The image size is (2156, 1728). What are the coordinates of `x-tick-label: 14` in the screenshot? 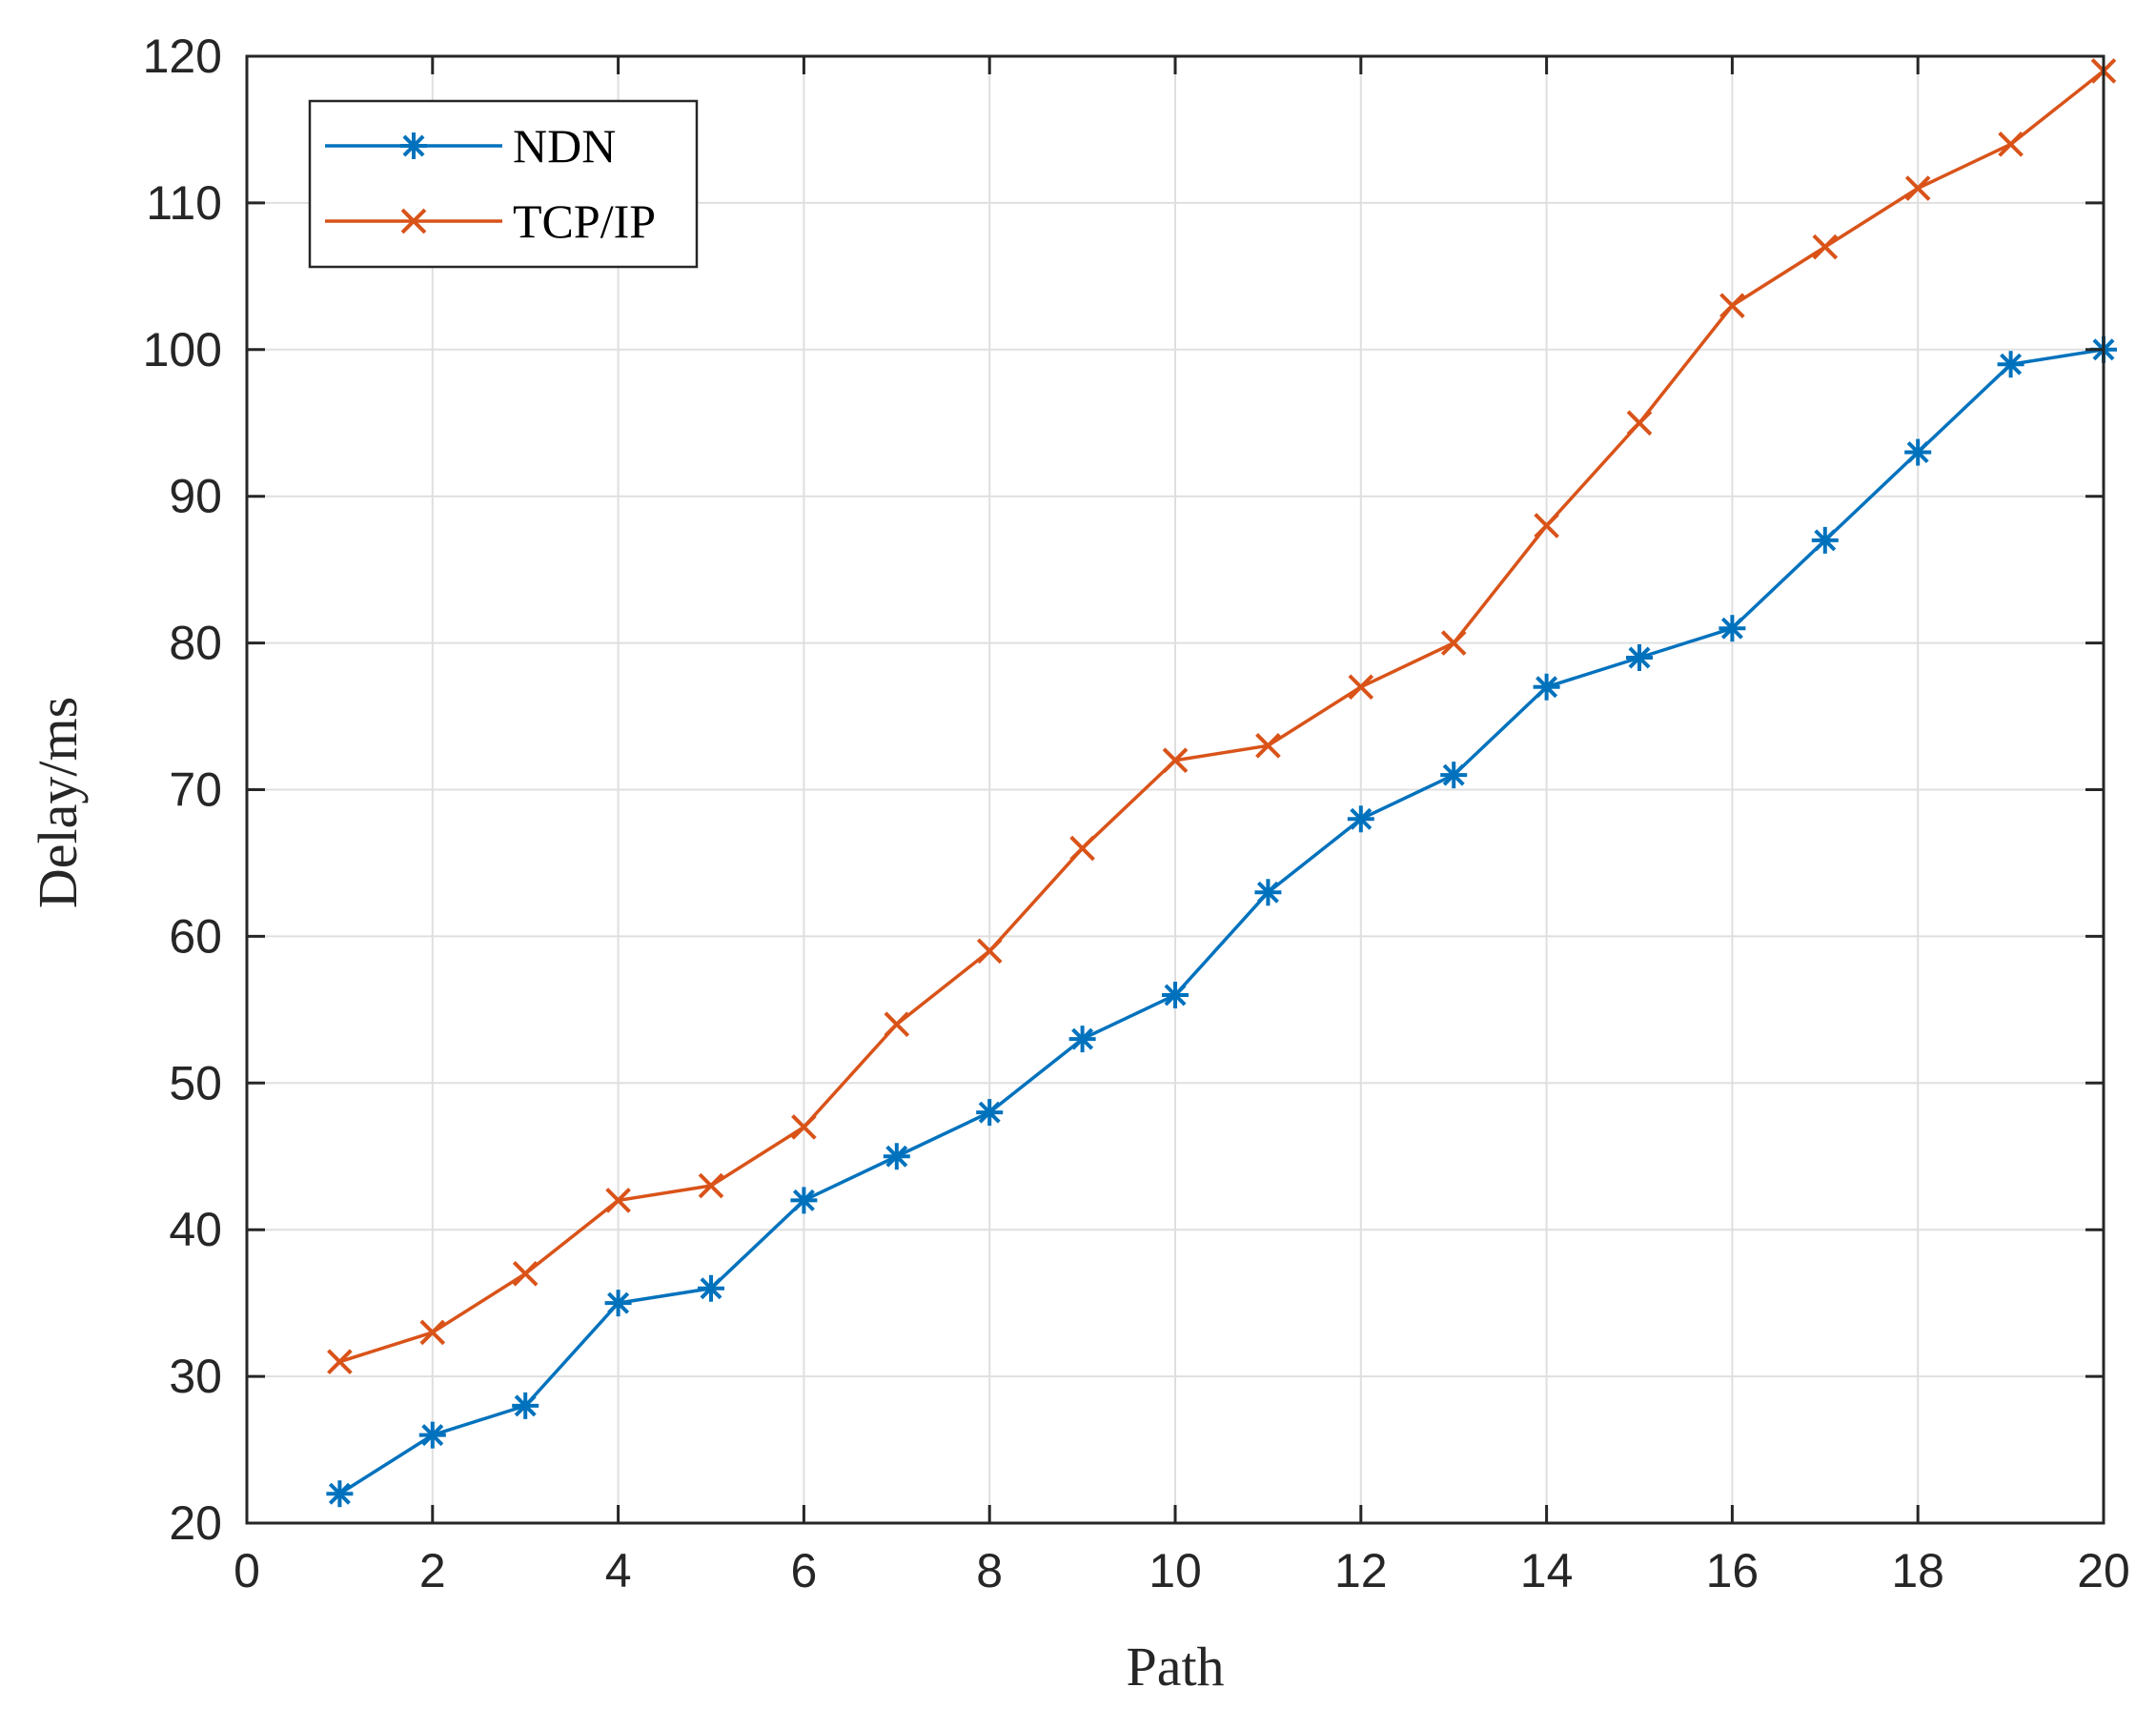 It's located at (1547, 1570).